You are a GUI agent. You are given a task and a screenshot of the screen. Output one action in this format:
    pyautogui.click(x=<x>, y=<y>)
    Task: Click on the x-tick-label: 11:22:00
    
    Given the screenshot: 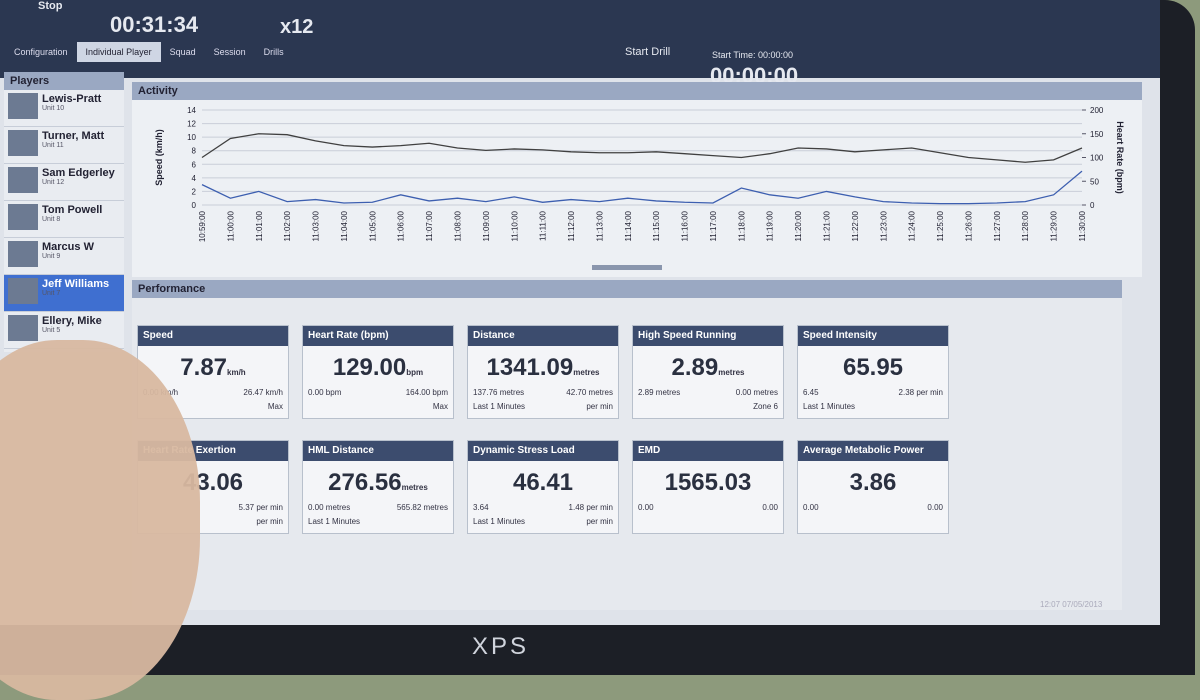 What is the action you would take?
    pyautogui.click(x=855, y=225)
    